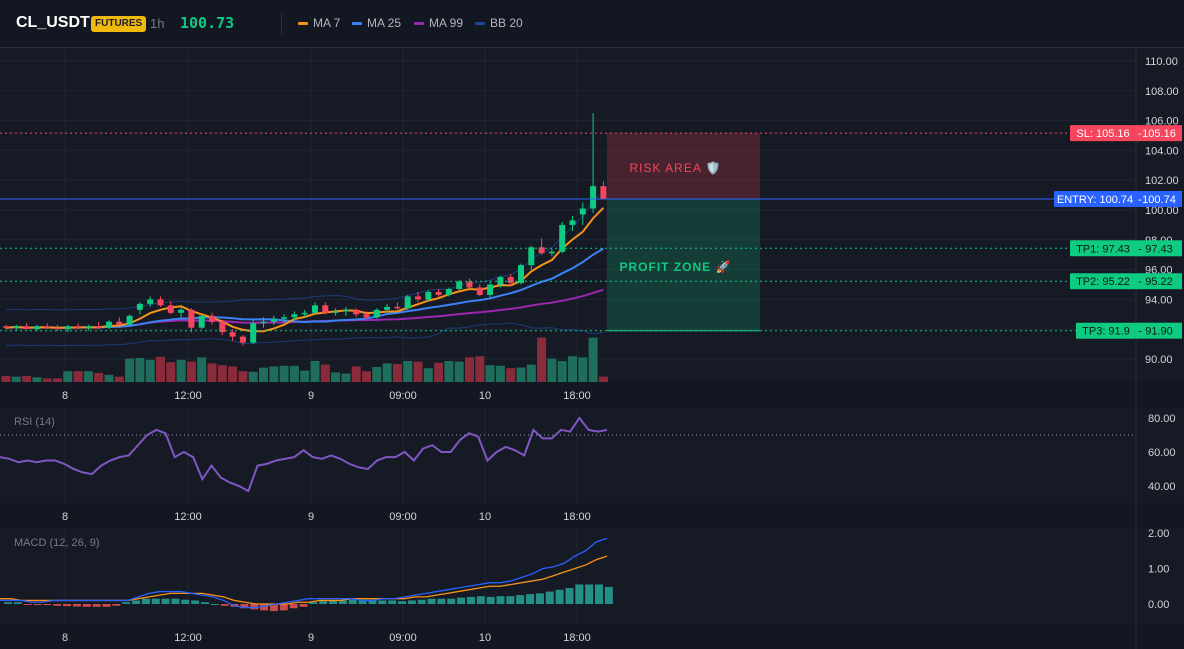 This screenshot has width=1184, height=649. I want to click on axis-tag-dash: -, so click(1140, 200).